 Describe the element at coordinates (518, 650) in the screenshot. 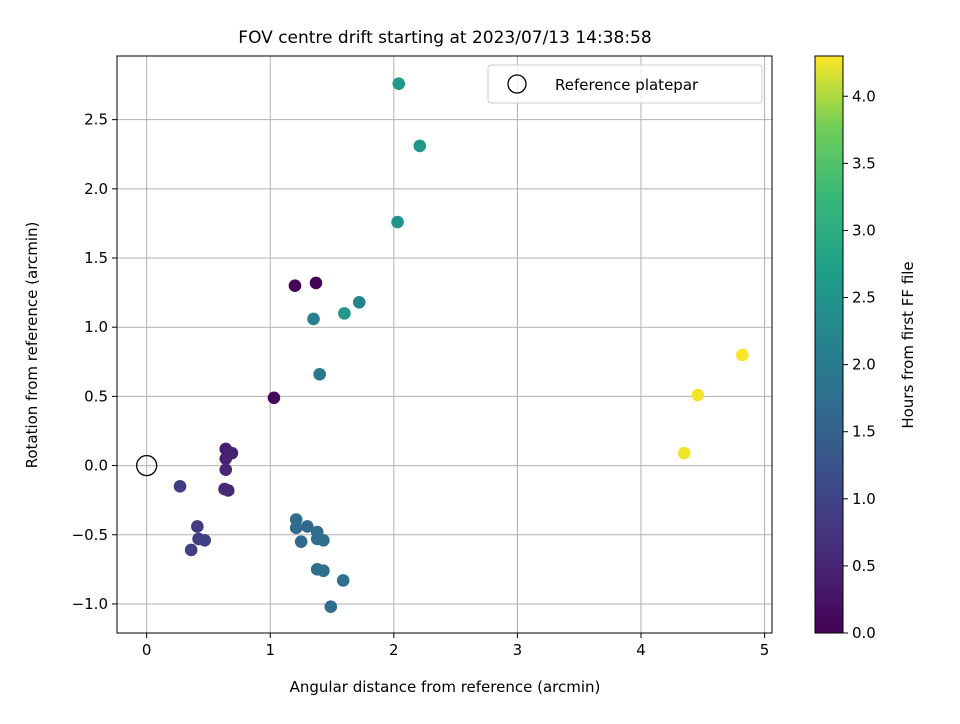

I see `x-tick-label: 3` at that location.